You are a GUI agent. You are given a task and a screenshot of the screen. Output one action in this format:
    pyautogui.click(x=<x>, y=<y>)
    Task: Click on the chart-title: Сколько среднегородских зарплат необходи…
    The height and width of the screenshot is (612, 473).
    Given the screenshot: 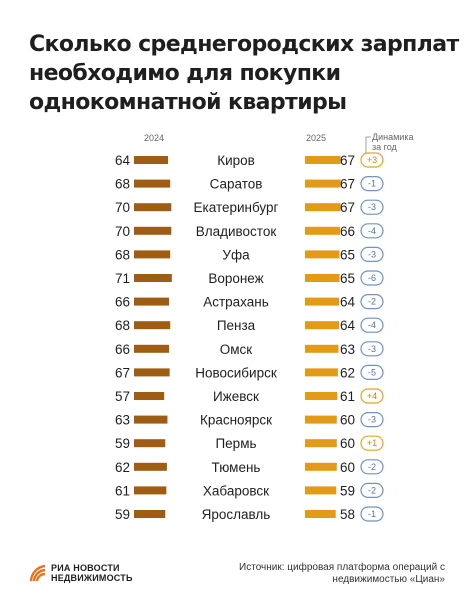 What is the action you would take?
    pyautogui.click(x=244, y=73)
    